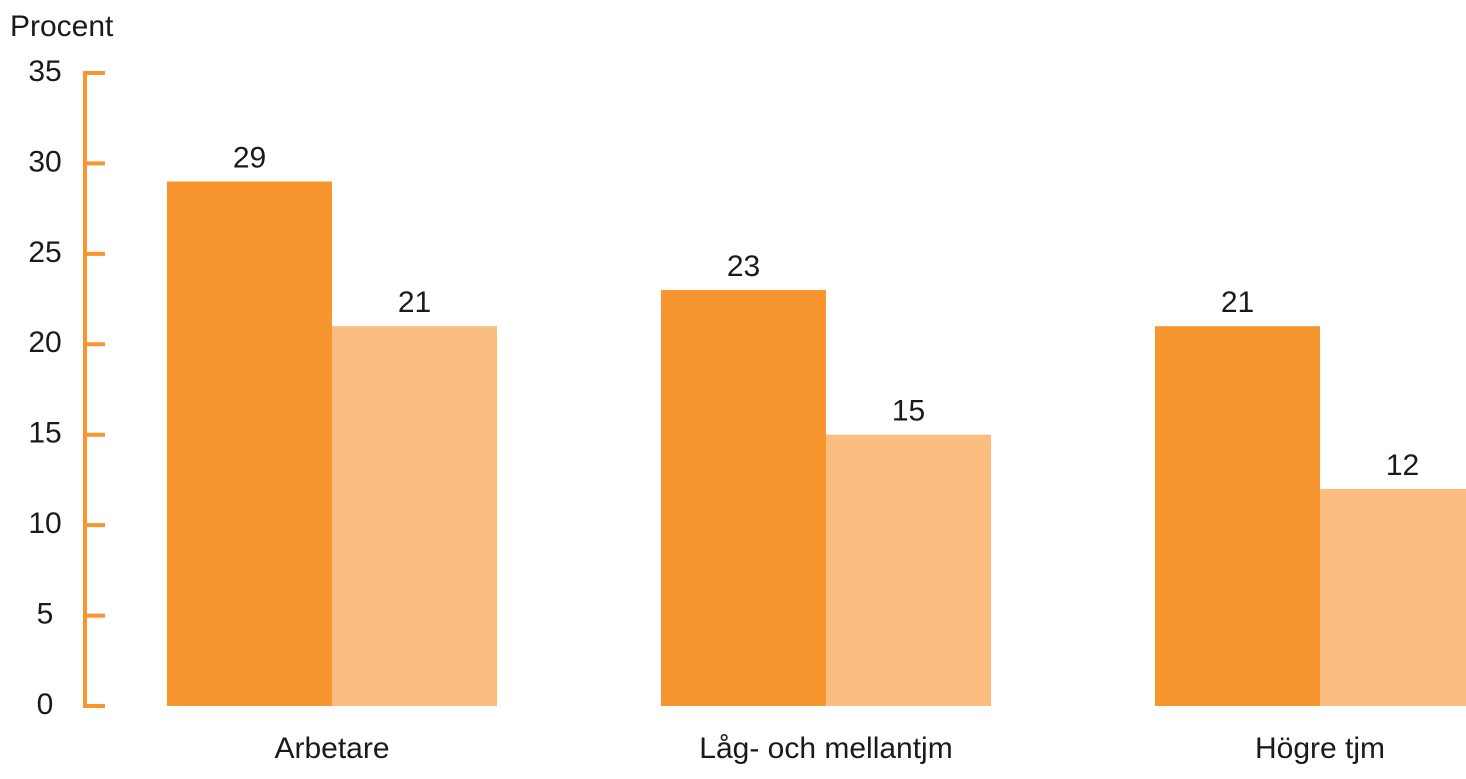 The width and height of the screenshot is (1466, 779). What do you see at coordinates (908, 411) in the screenshot?
I see `value-label: 15` at bounding box center [908, 411].